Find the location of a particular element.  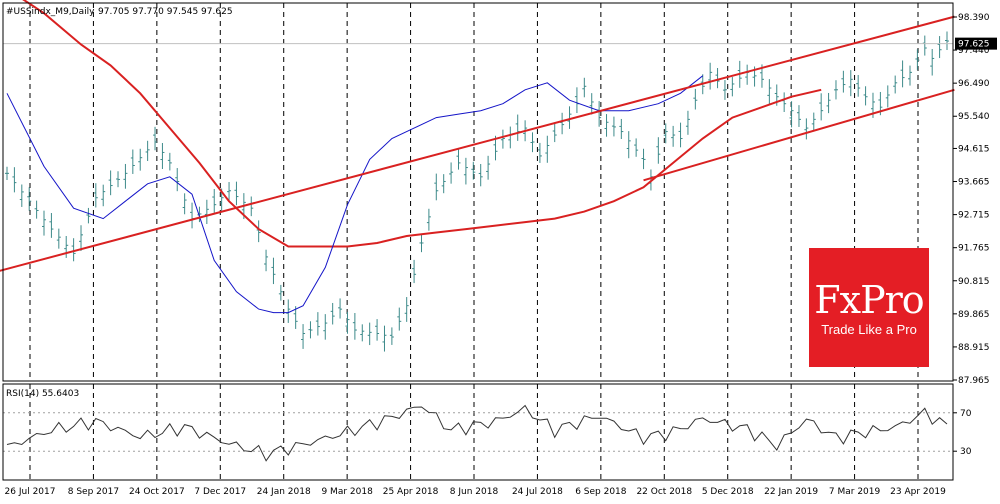

y-tick-label: 96.490 is located at coordinates (974, 84).